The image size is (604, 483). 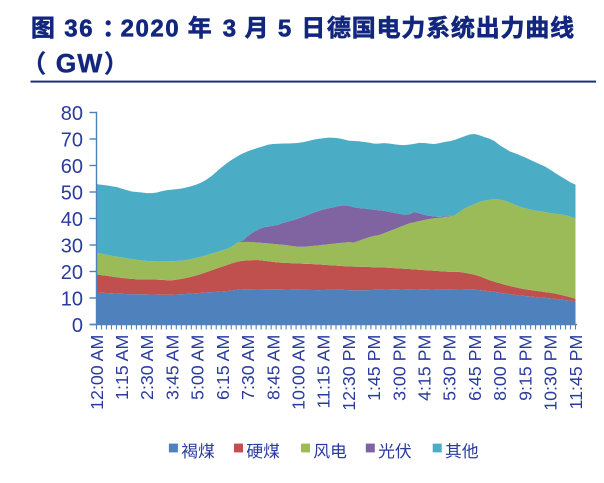 I want to click on svg-text: 50, so click(x=72, y=193).